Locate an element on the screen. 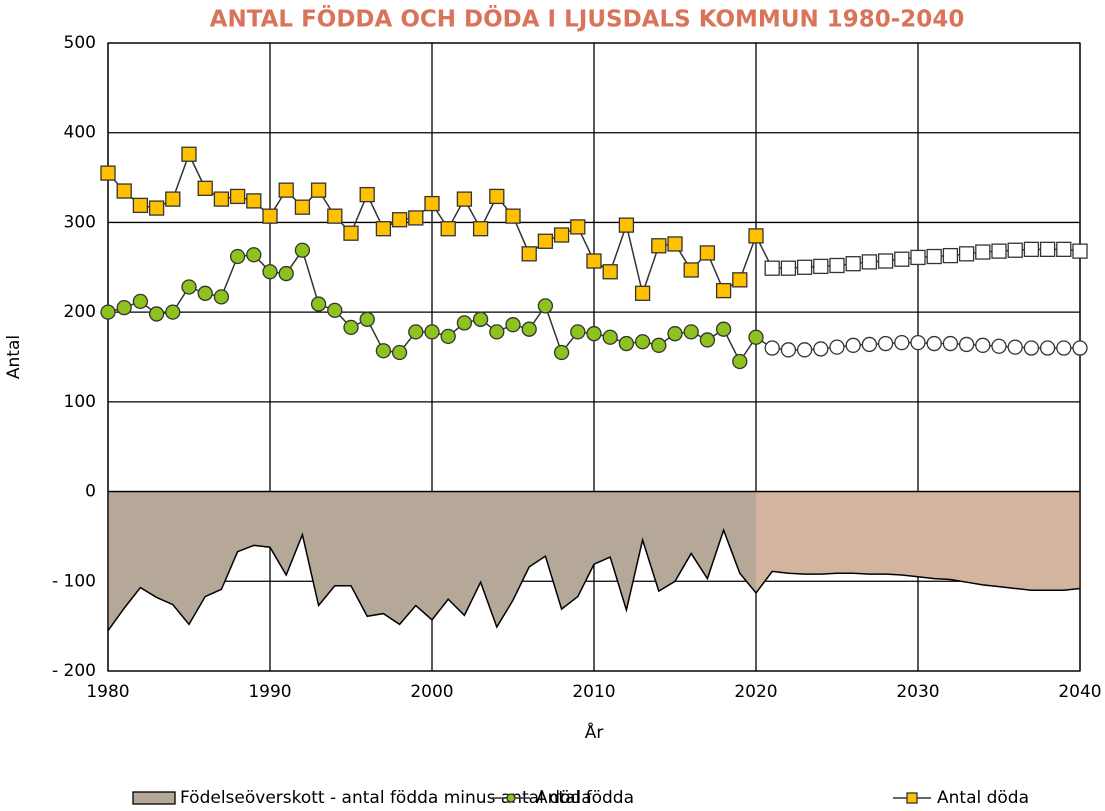 The width and height of the screenshot is (1105, 811). y-axis-label: Antal is located at coordinates (14, 357).